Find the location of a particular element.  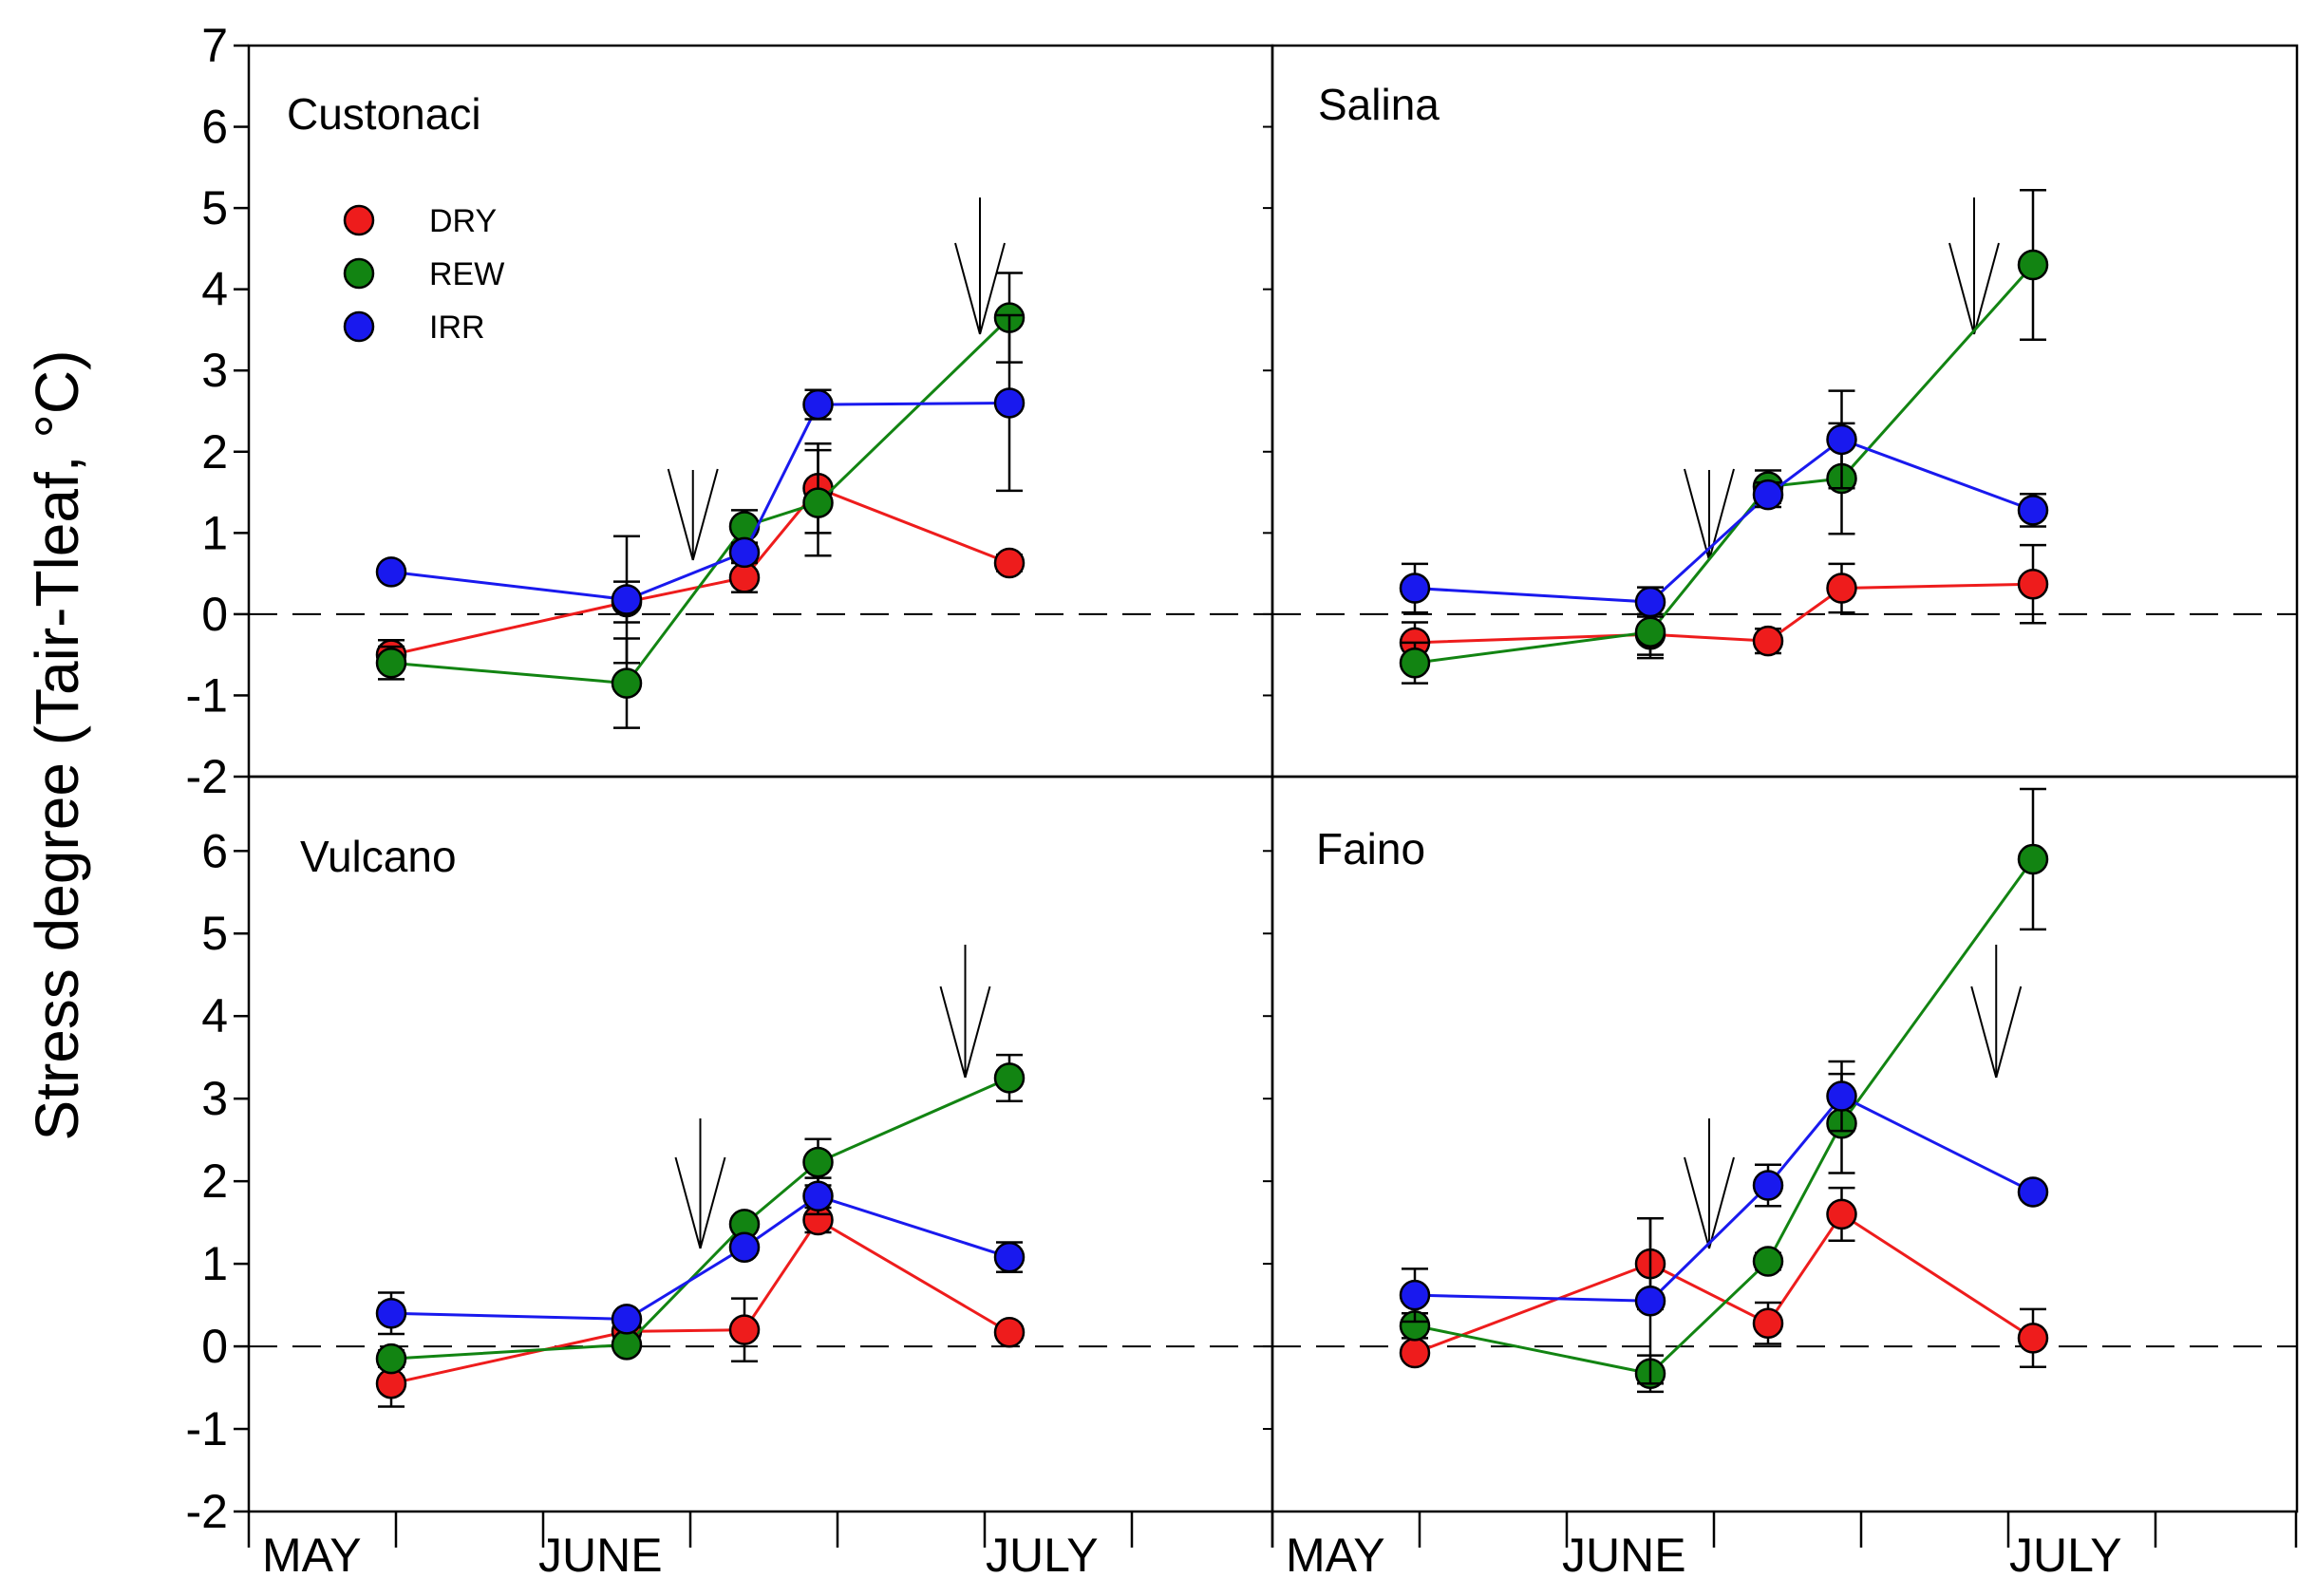

series-irr-salina is located at coordinates (1724, 503).